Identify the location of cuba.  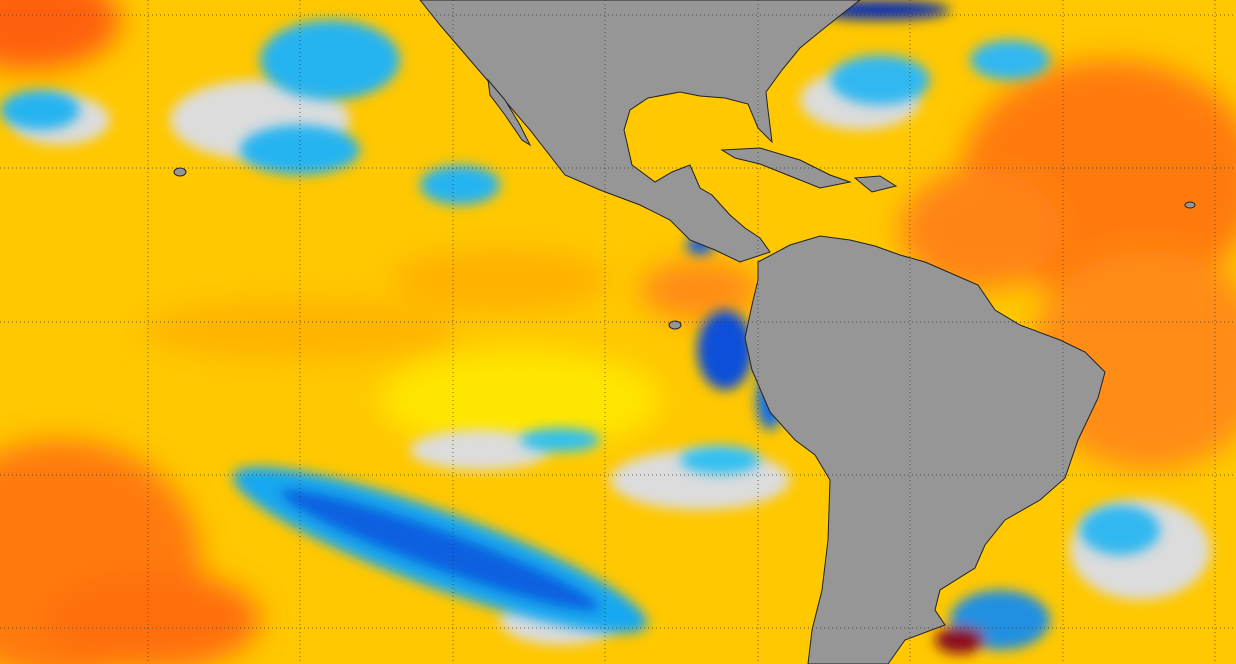
(786, 168).